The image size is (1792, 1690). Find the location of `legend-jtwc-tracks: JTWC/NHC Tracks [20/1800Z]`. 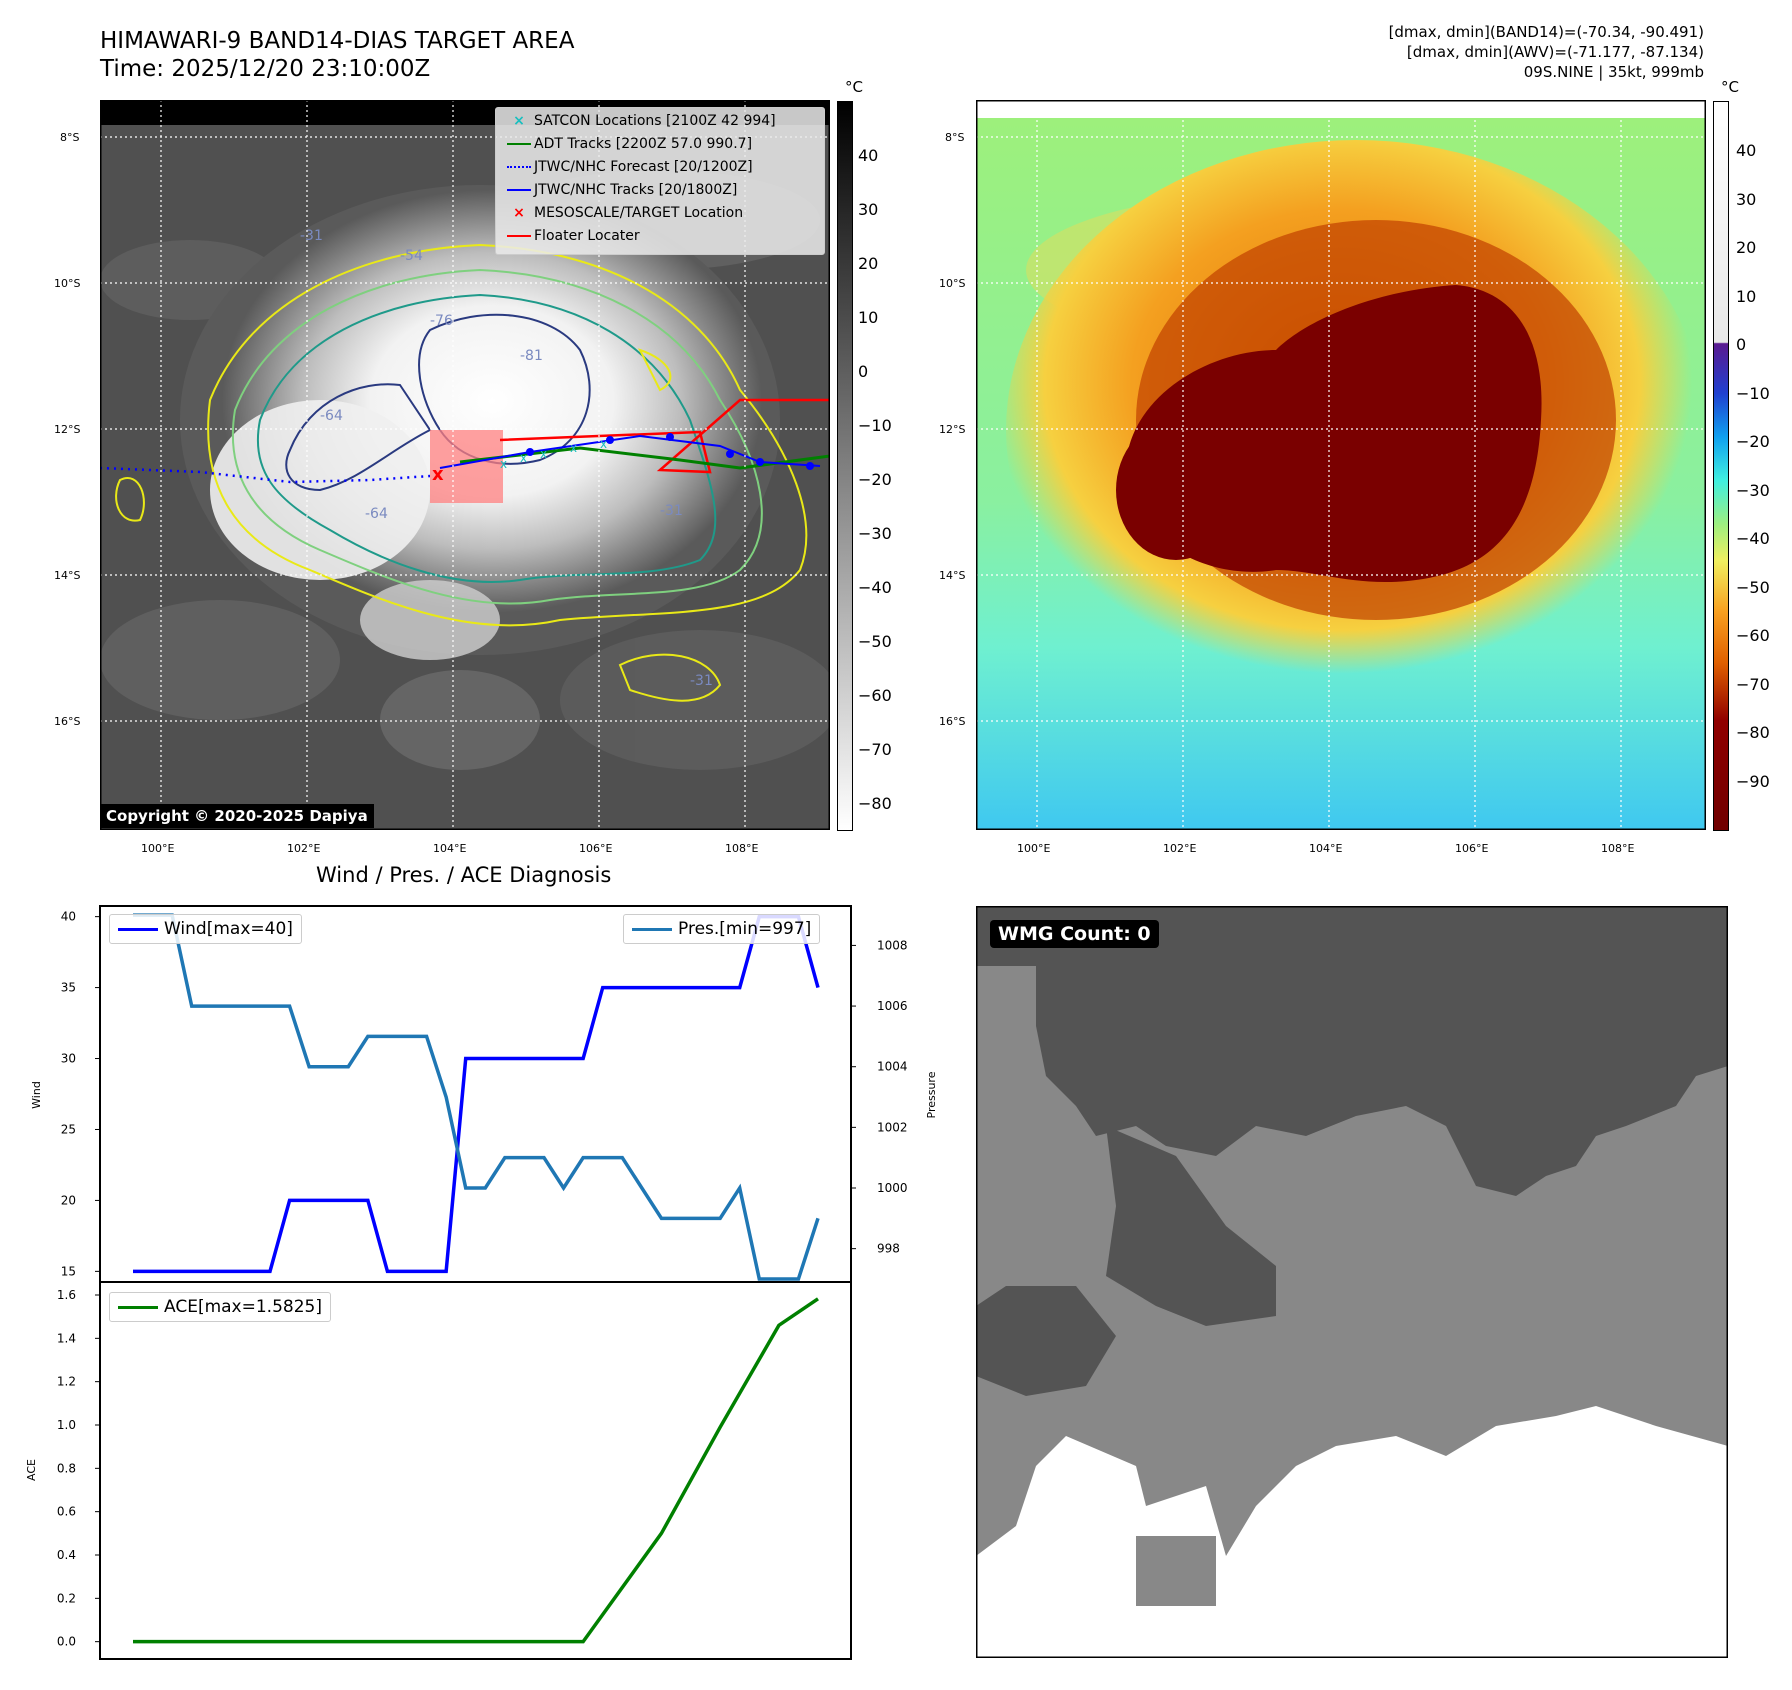

legend-jtwc-tracks: JTWC/NHC Tracks [20/1800Z] is located at coordinates (620, 190).